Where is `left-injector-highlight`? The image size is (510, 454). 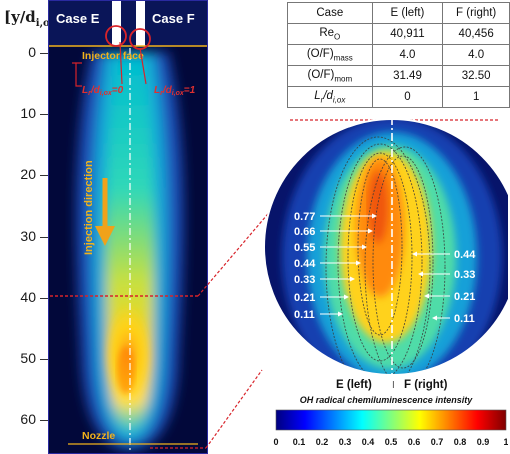
left-injector-highlight is located at coordinates (116, 36).